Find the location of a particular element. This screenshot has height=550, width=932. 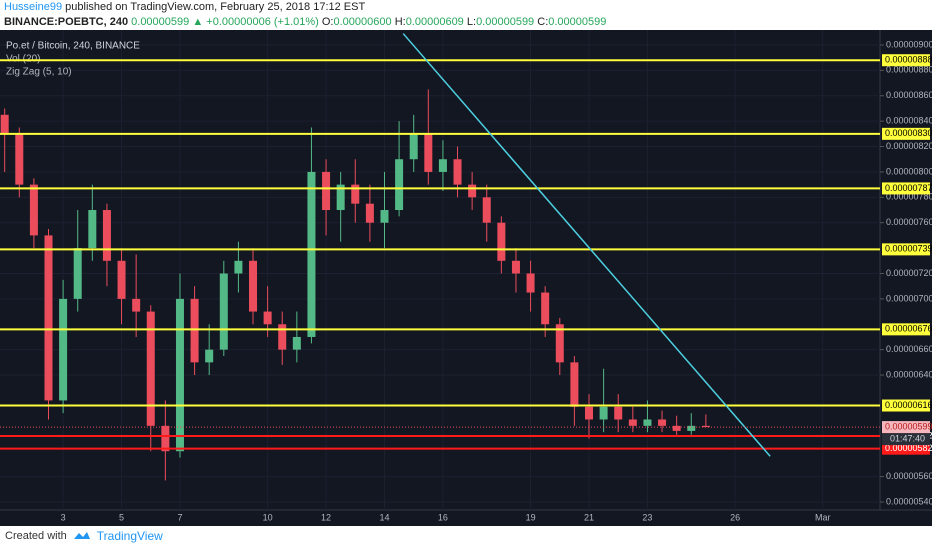

y-tick-label: 0.00000700 is located at coordinates (909, 298).